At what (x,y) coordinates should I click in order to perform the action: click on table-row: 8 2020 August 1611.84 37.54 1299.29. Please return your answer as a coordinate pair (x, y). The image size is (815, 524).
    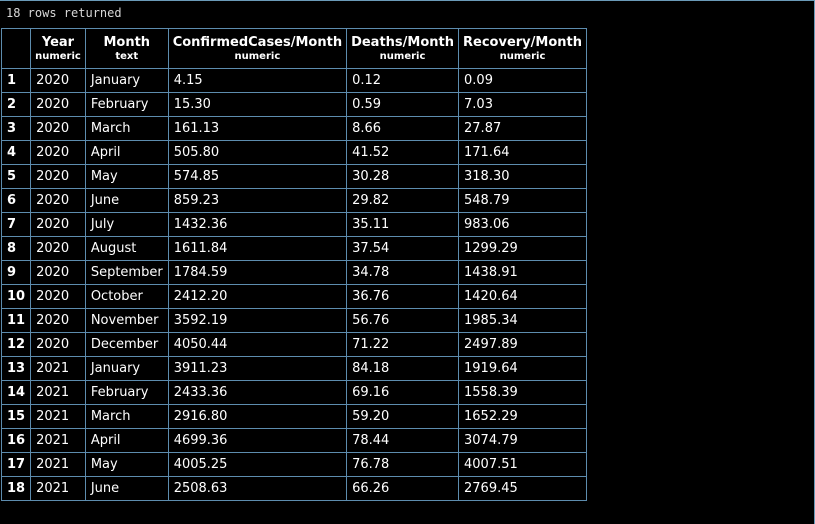
    Looking at the image, I should click on (293, 248).